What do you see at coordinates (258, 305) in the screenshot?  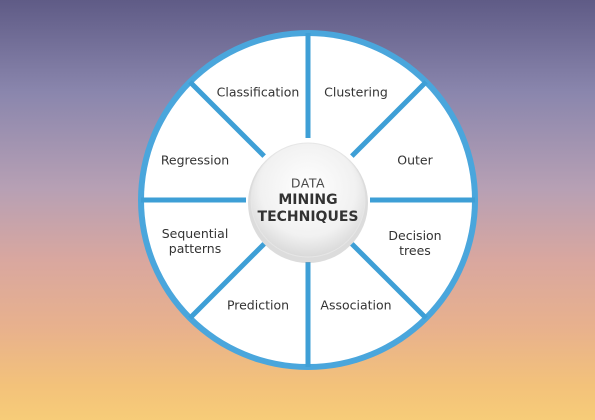 I see `segment-label-6: Prediction` at bounding box center [258, 305].